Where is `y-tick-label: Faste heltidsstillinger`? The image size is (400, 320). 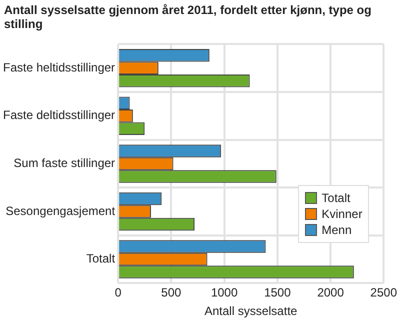
y-tick-label: Faste heltidsstillinger is located at coordinates (59, 67).